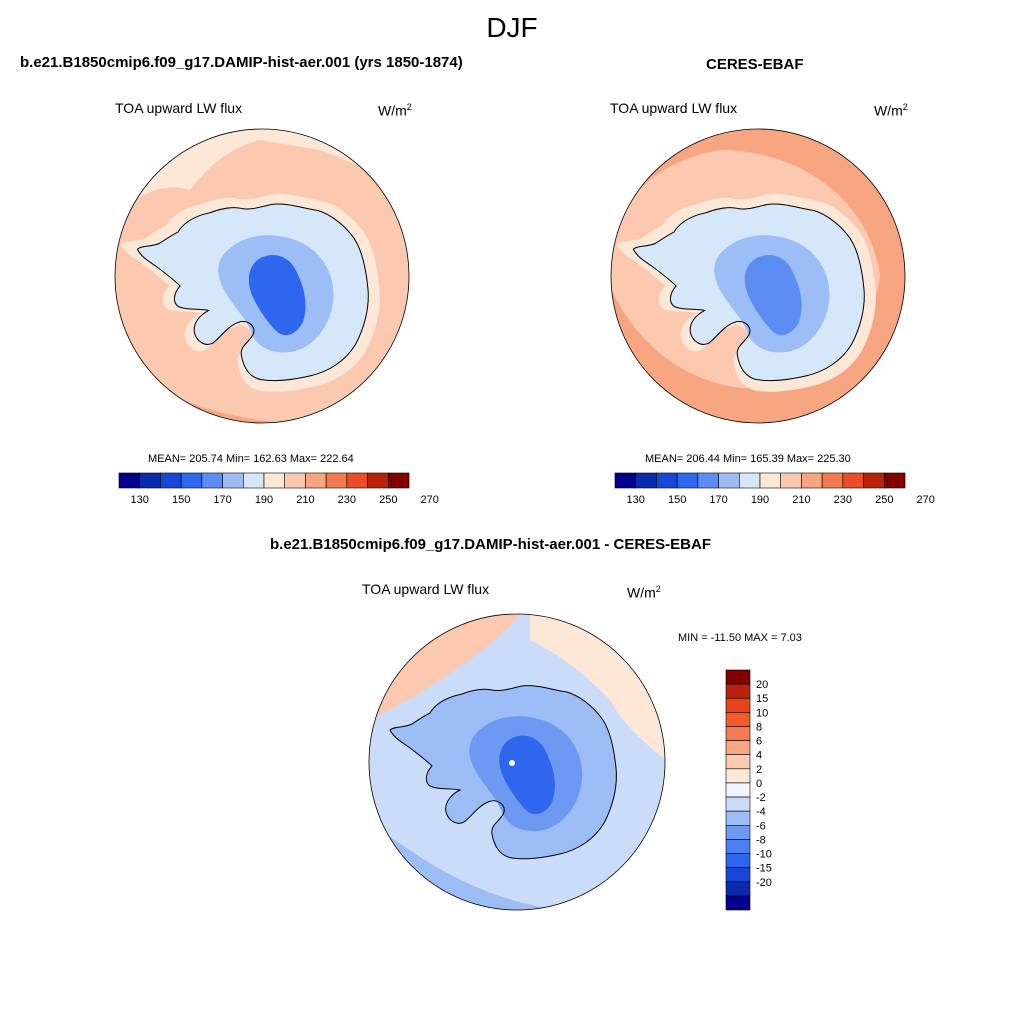 The height and width of the screenshot is (1024, 1024). What do you see at coordinates (222, 500) in the screenshot?
I see `model-colorbar-tick-label: 170` at bounding box center [222, 500].